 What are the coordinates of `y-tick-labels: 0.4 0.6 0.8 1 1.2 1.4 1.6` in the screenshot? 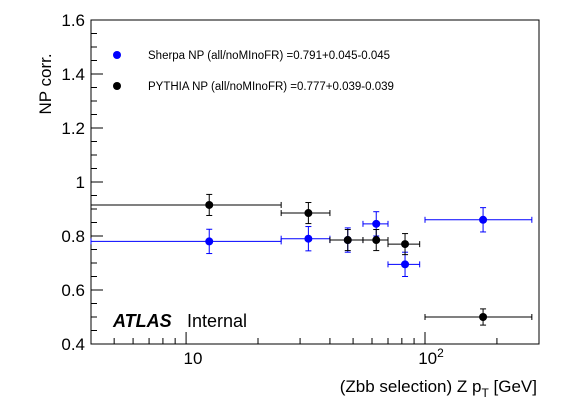 It's located at (73, 182).